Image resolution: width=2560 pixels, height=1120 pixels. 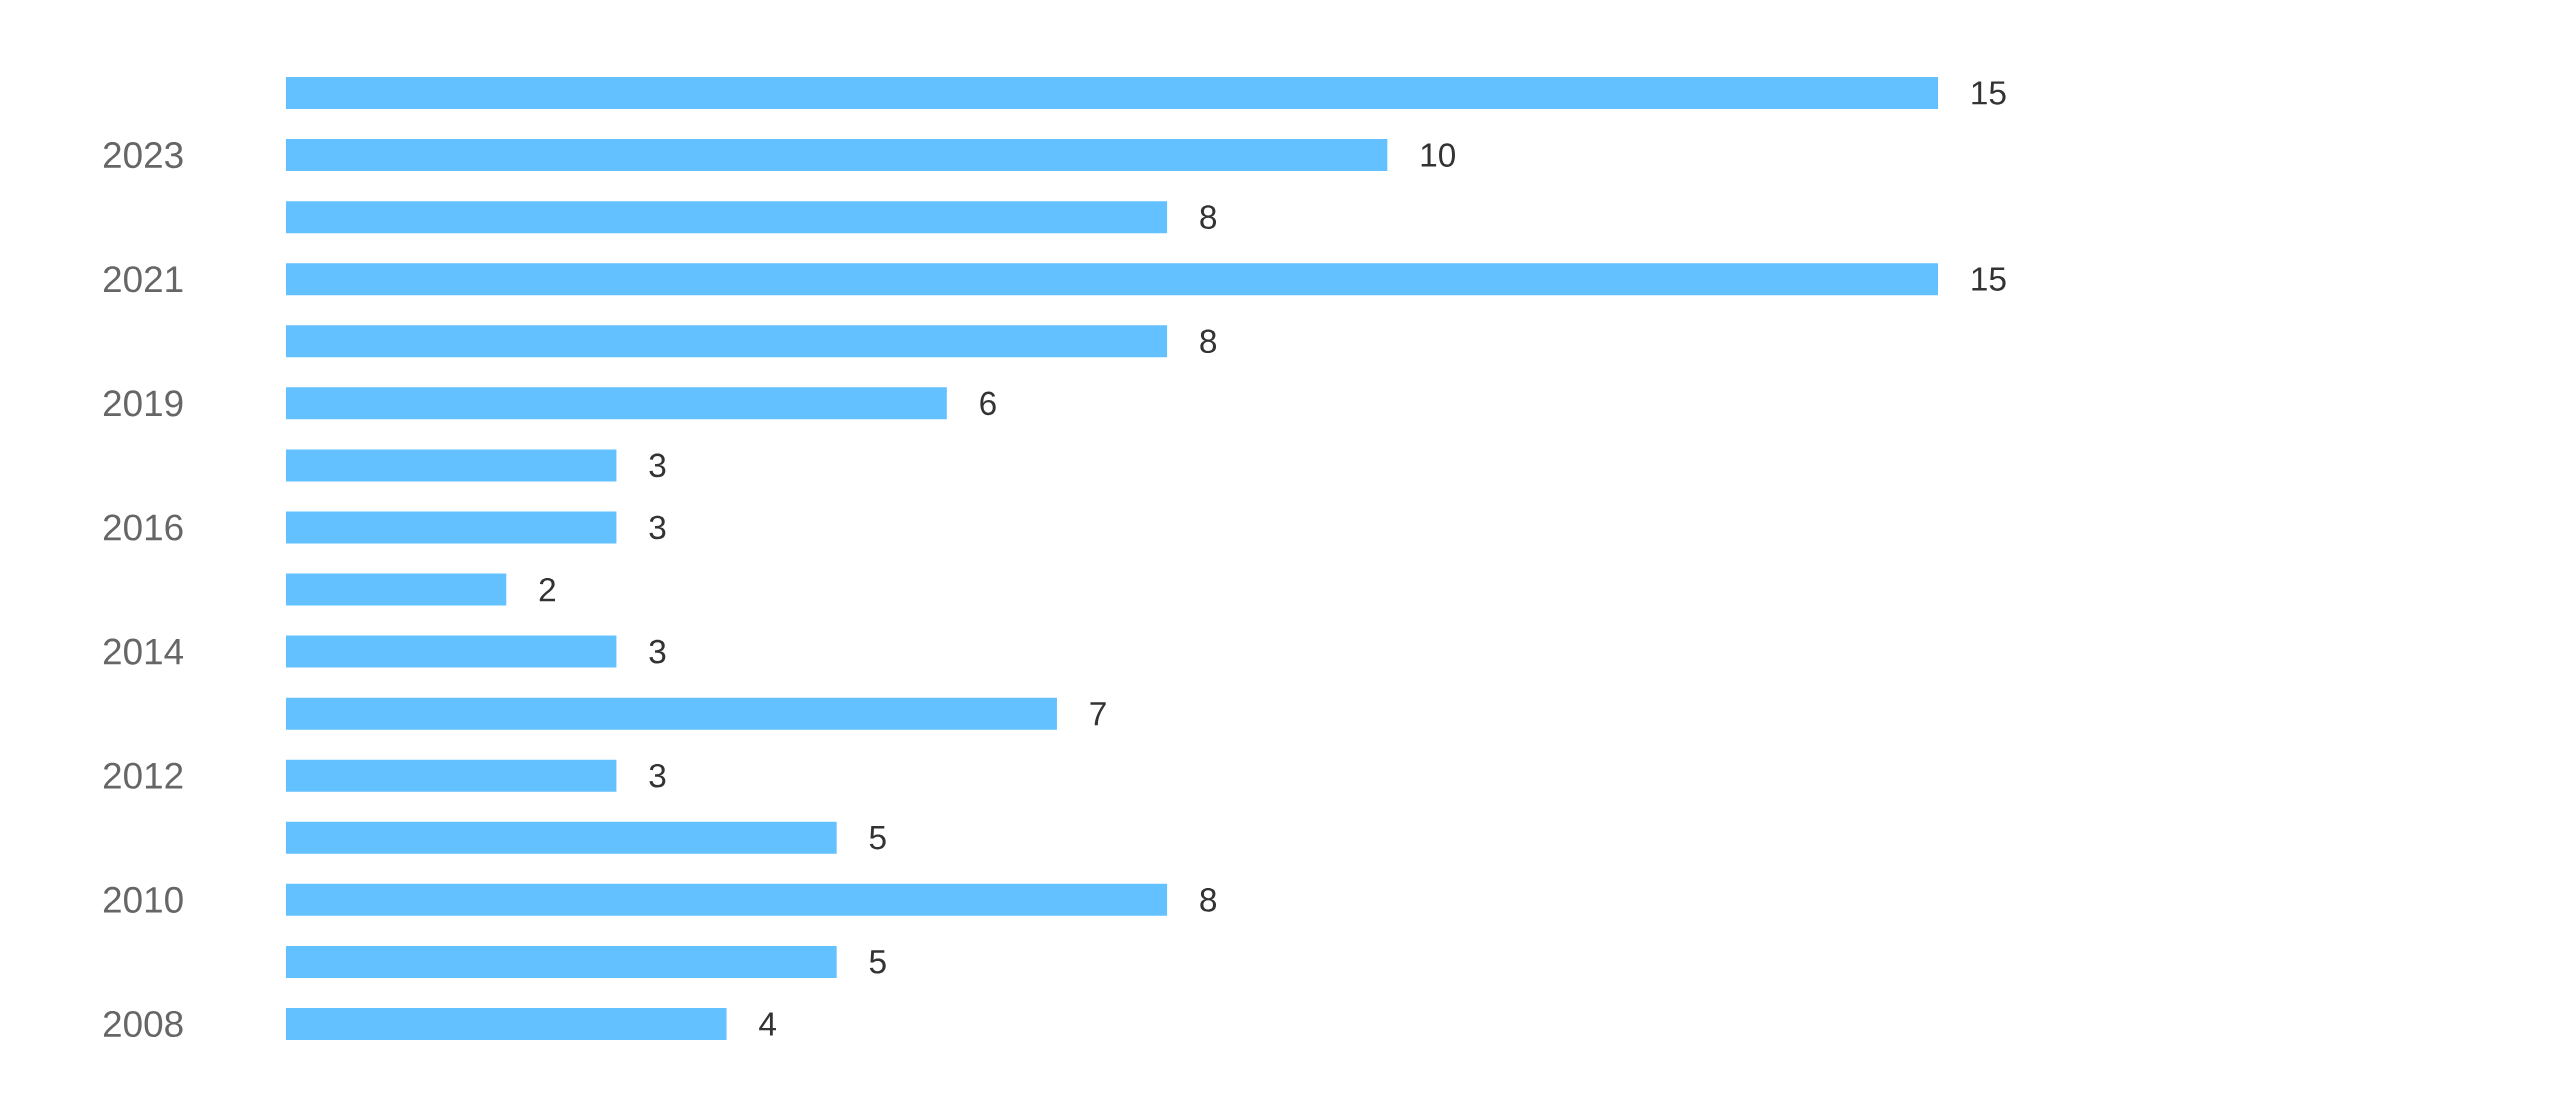 I want to click on y-tick-label: 2014, so click(x=143, y=651).